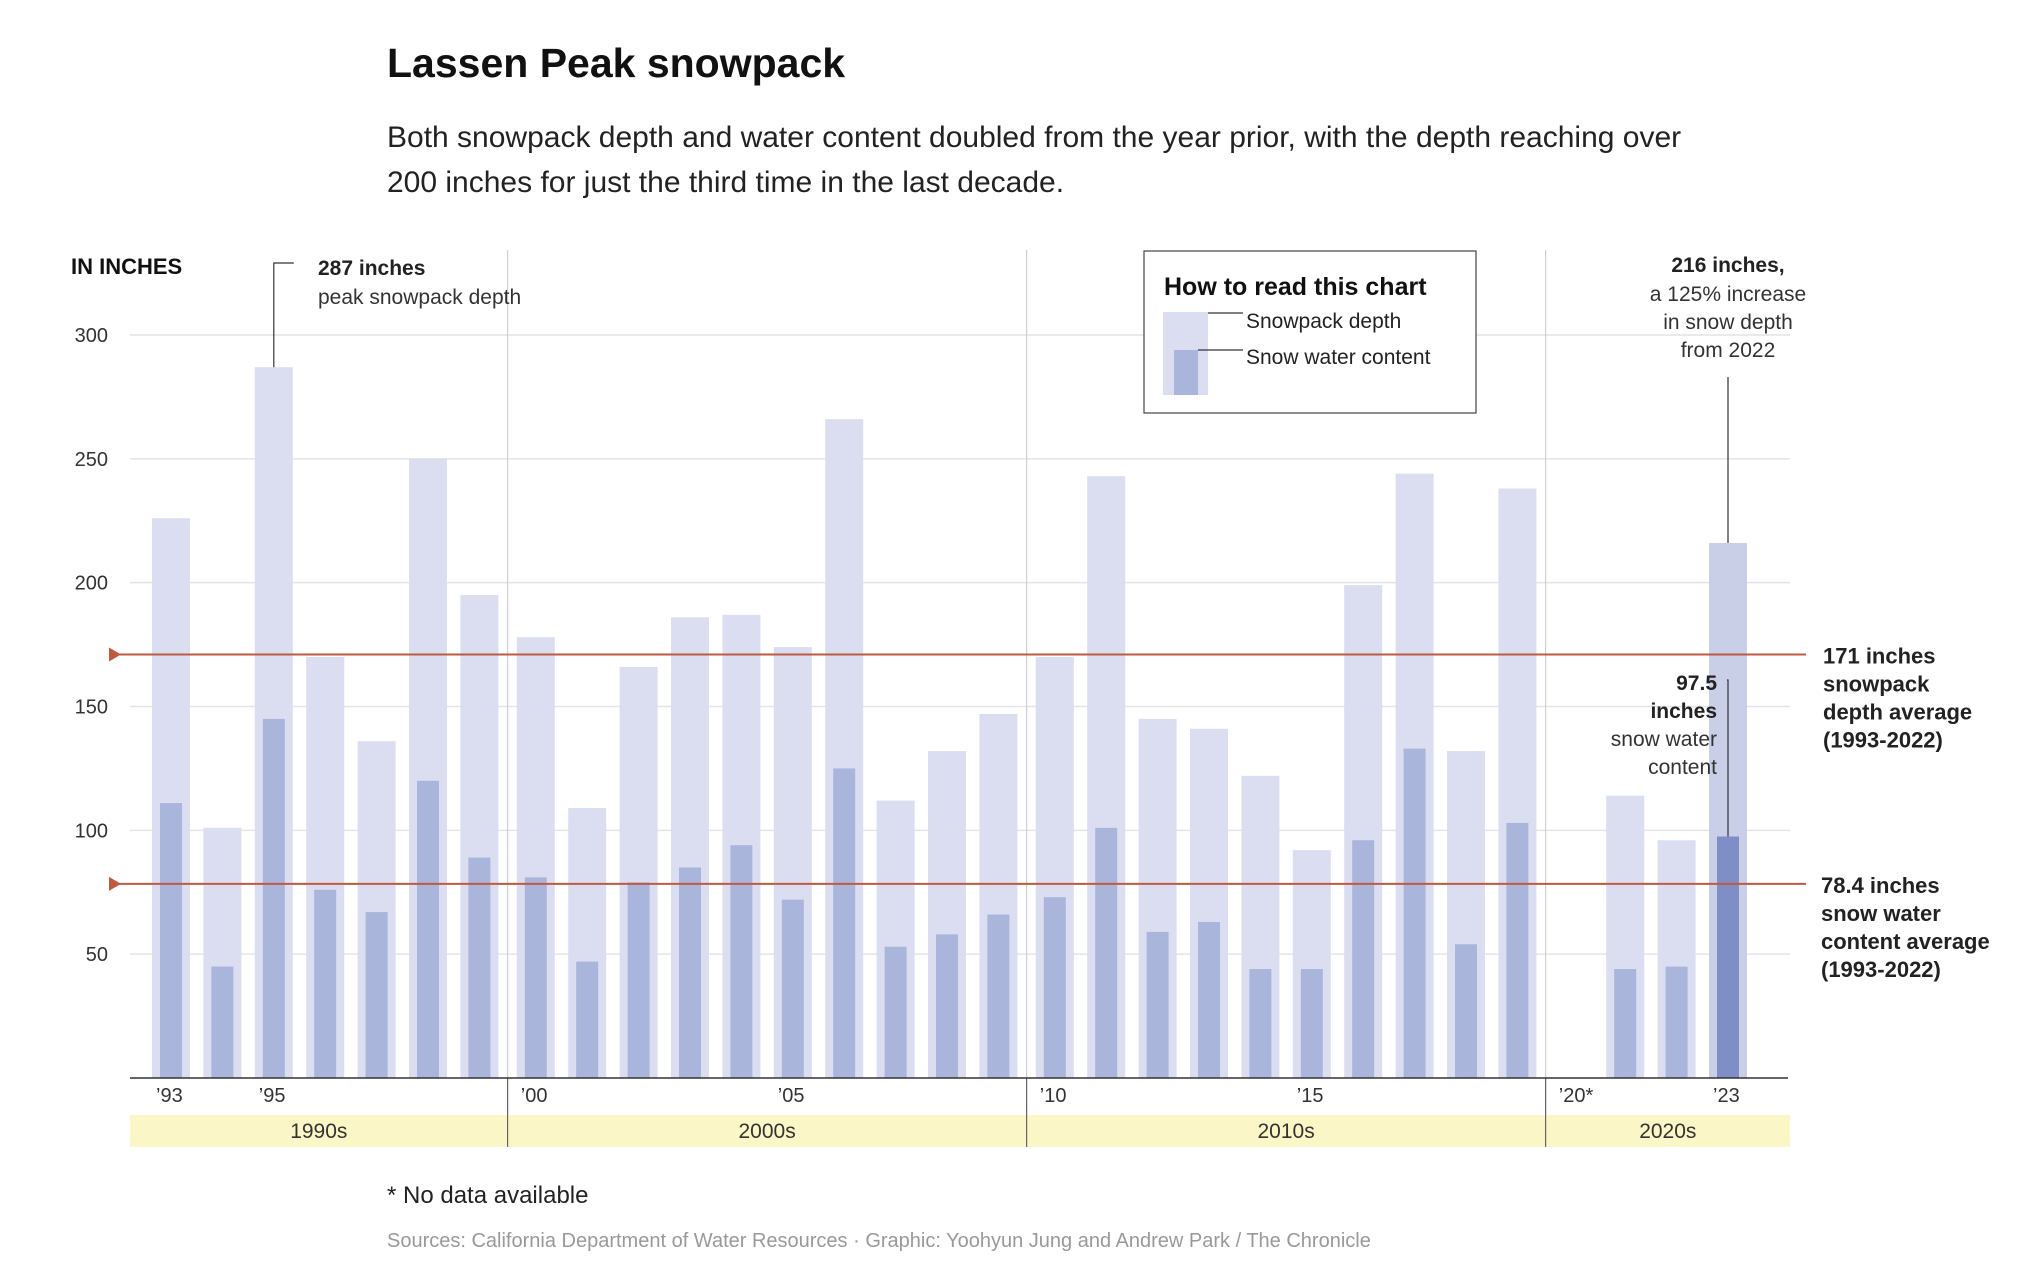 The width and height of the screenshot is (2034, 1271). I want to click on legend-title: How to read this chart, so click(1295, 287).